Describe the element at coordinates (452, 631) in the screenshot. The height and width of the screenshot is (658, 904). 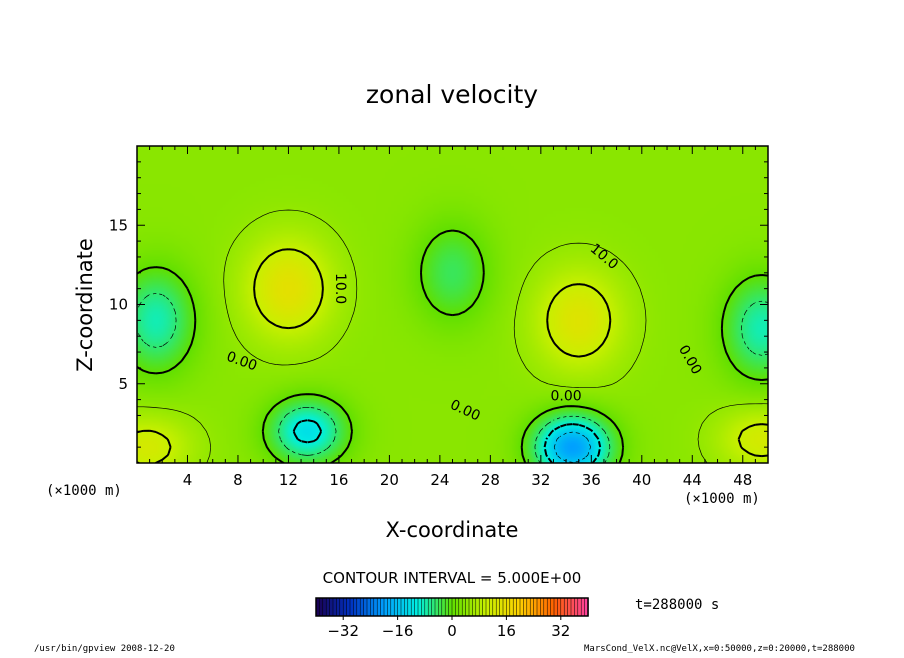
I see `colorbar-tick-label: 0` at that location.